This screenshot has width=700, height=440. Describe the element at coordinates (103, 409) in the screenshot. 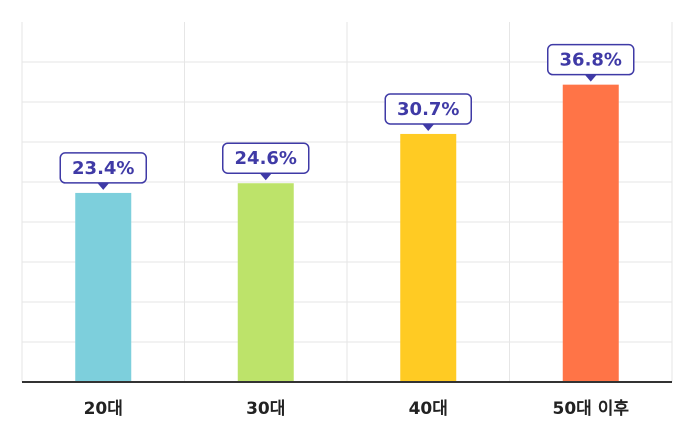

I see `x-tick-label: 20대` at that location.